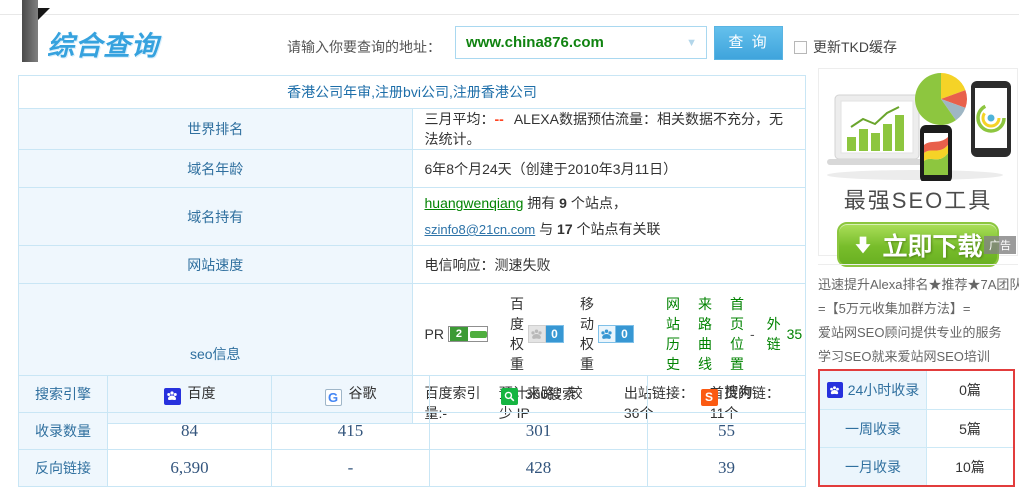 Image resolution: width=1019 pixels, height=495 pixels. Describe the element at coordinates (103, 46) in the screenshot. I see `page-title: 综合查询` at that location.